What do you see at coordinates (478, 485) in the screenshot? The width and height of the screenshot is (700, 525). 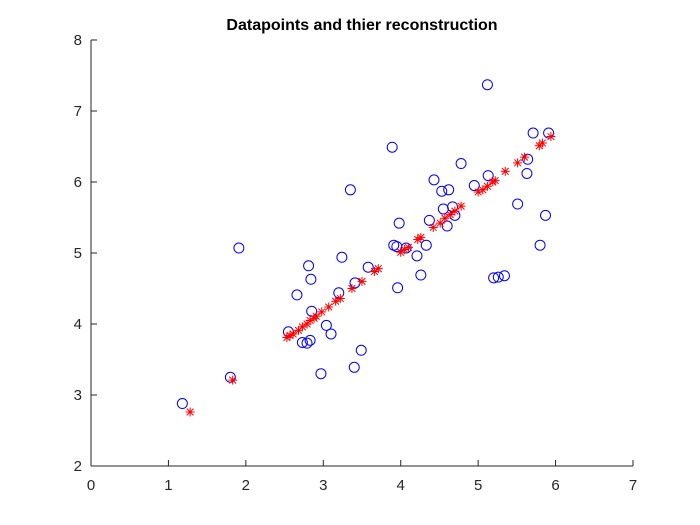 I see `x-tick-label: 5` at bounding box center [478, 485].